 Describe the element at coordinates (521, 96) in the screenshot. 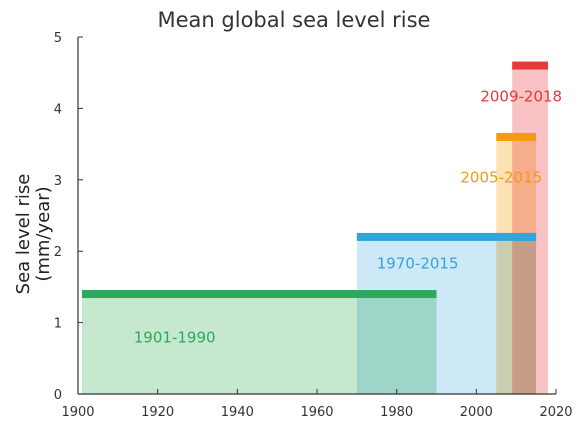

I see `period-label-2009-2018: 2009-2018` at that location.